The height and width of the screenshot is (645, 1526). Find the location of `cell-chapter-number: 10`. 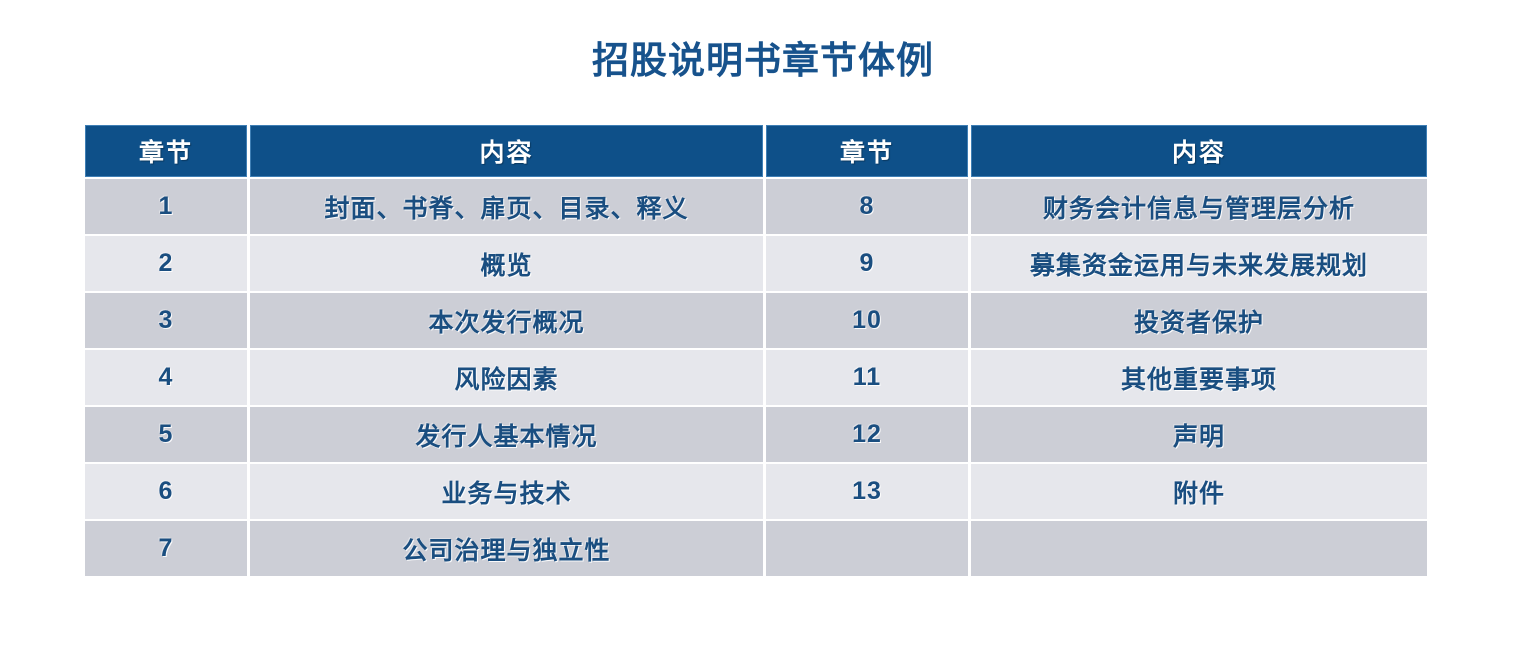

cell-chapter-number: 10 is located at coordinates (867, 320).